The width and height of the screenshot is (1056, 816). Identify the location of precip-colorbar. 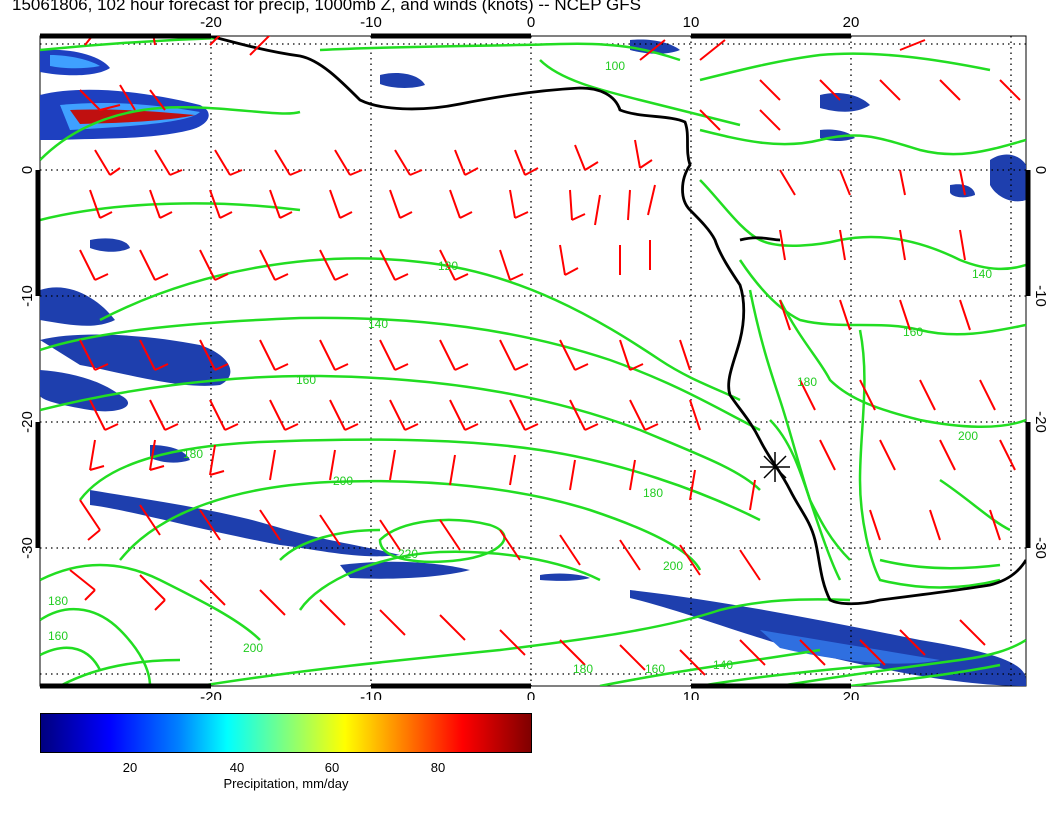
(286, 733).